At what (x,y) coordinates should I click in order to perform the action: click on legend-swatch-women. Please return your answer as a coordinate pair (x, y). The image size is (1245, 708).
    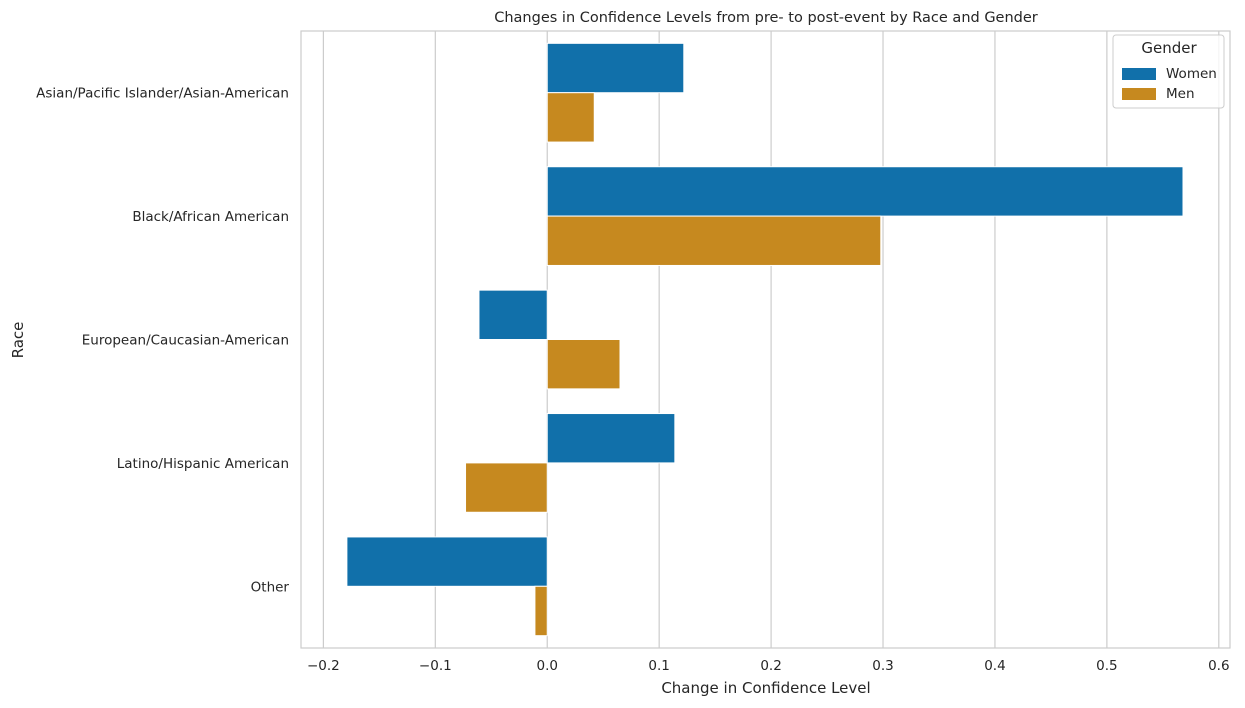
    Looking at the image, I should click on (1139, 74).